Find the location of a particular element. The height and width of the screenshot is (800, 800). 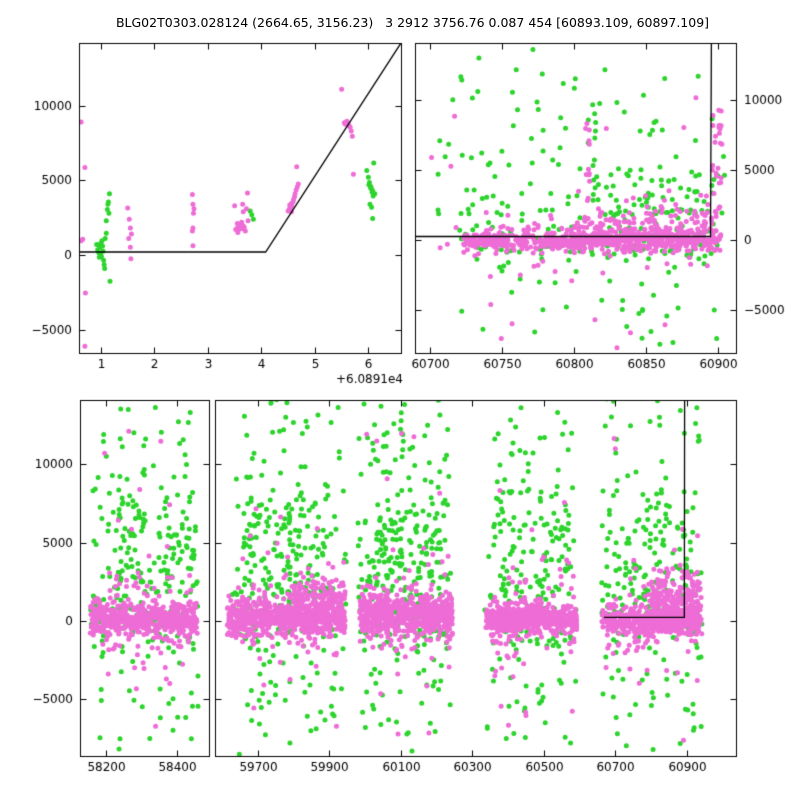

panel-bottom-left-history is located at coordinates (144, 578).